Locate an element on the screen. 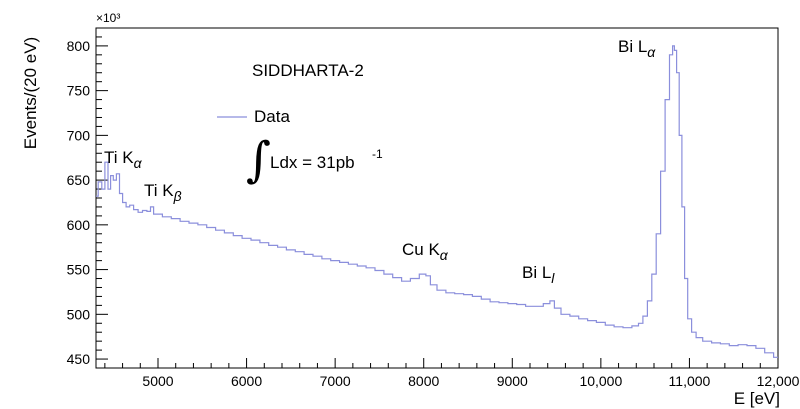 This screenshot has width=800, height=409. peak-label: Bi Ll is located at coordinates (538, 274).